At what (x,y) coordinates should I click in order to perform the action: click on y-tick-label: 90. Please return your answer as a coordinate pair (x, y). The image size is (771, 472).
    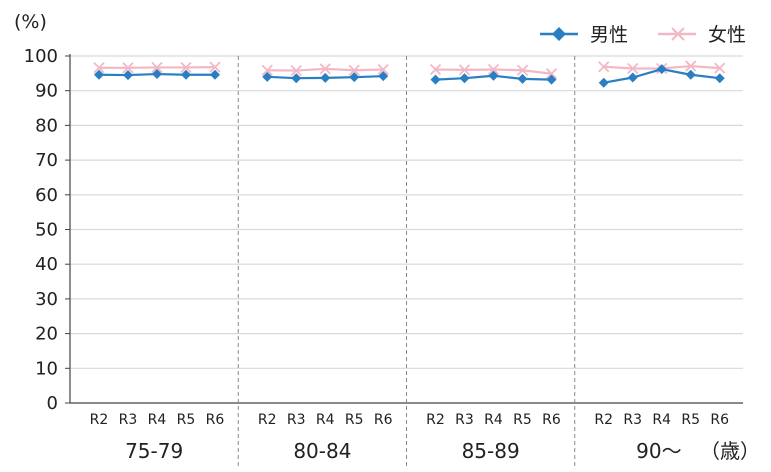
    Looking at the image, I should click on (46, 91).